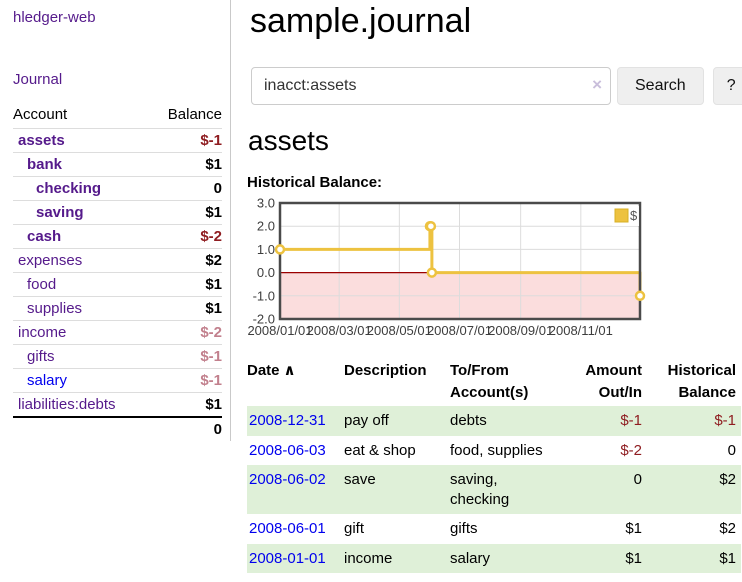 The width and height of the screenshot is (742, 582). Describe the element at coordinates (480, 489) in the screenshot. I see `register-accounts-cell: saving, checking` at that location.